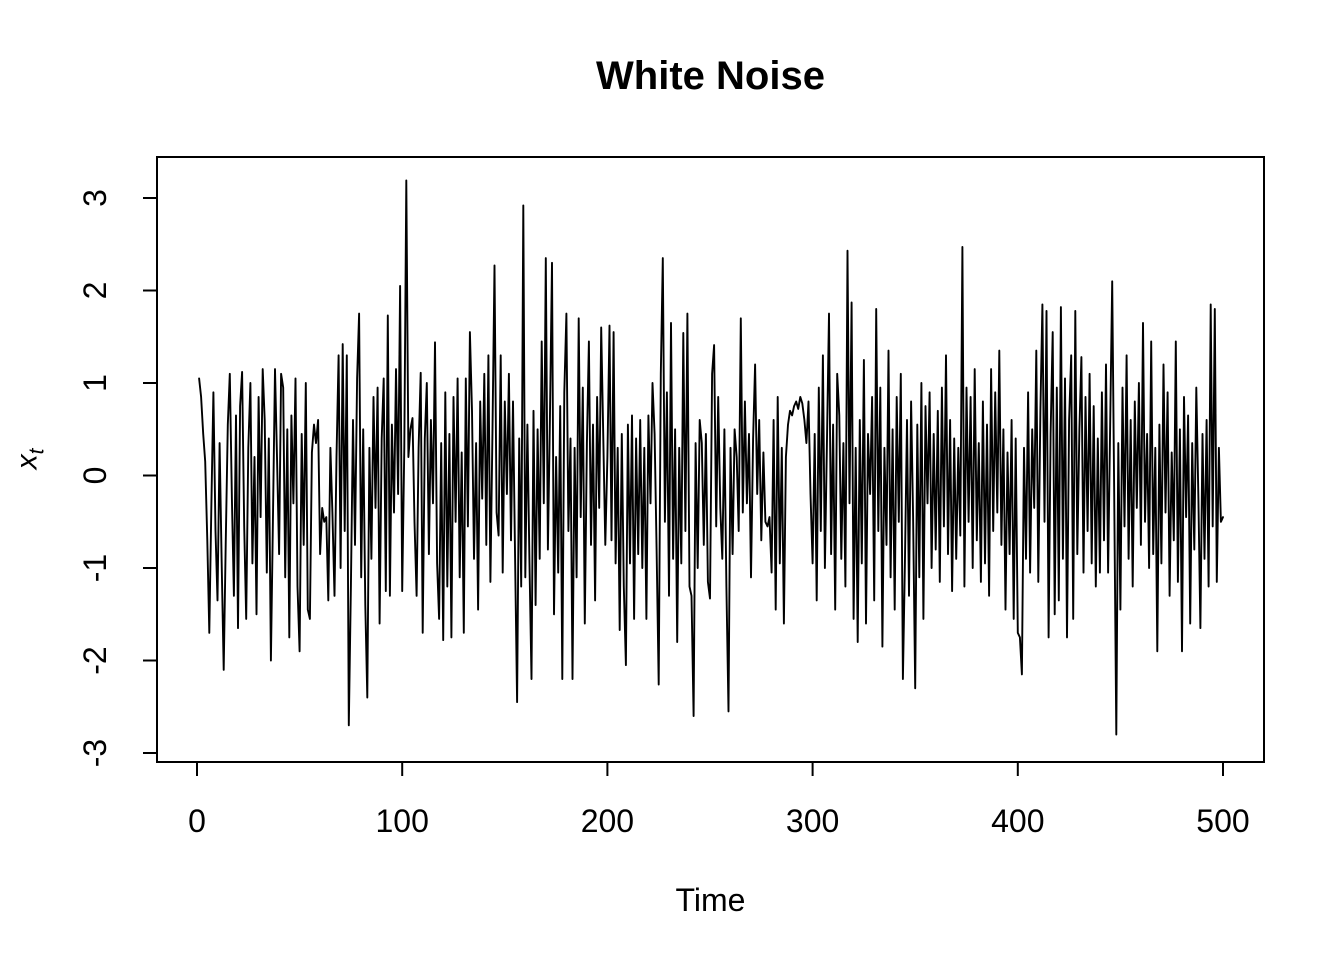 Image resolution: width=1344 pixels, height=960 pixels. I want to click on y-axis-label: xt, so click(30, 459).